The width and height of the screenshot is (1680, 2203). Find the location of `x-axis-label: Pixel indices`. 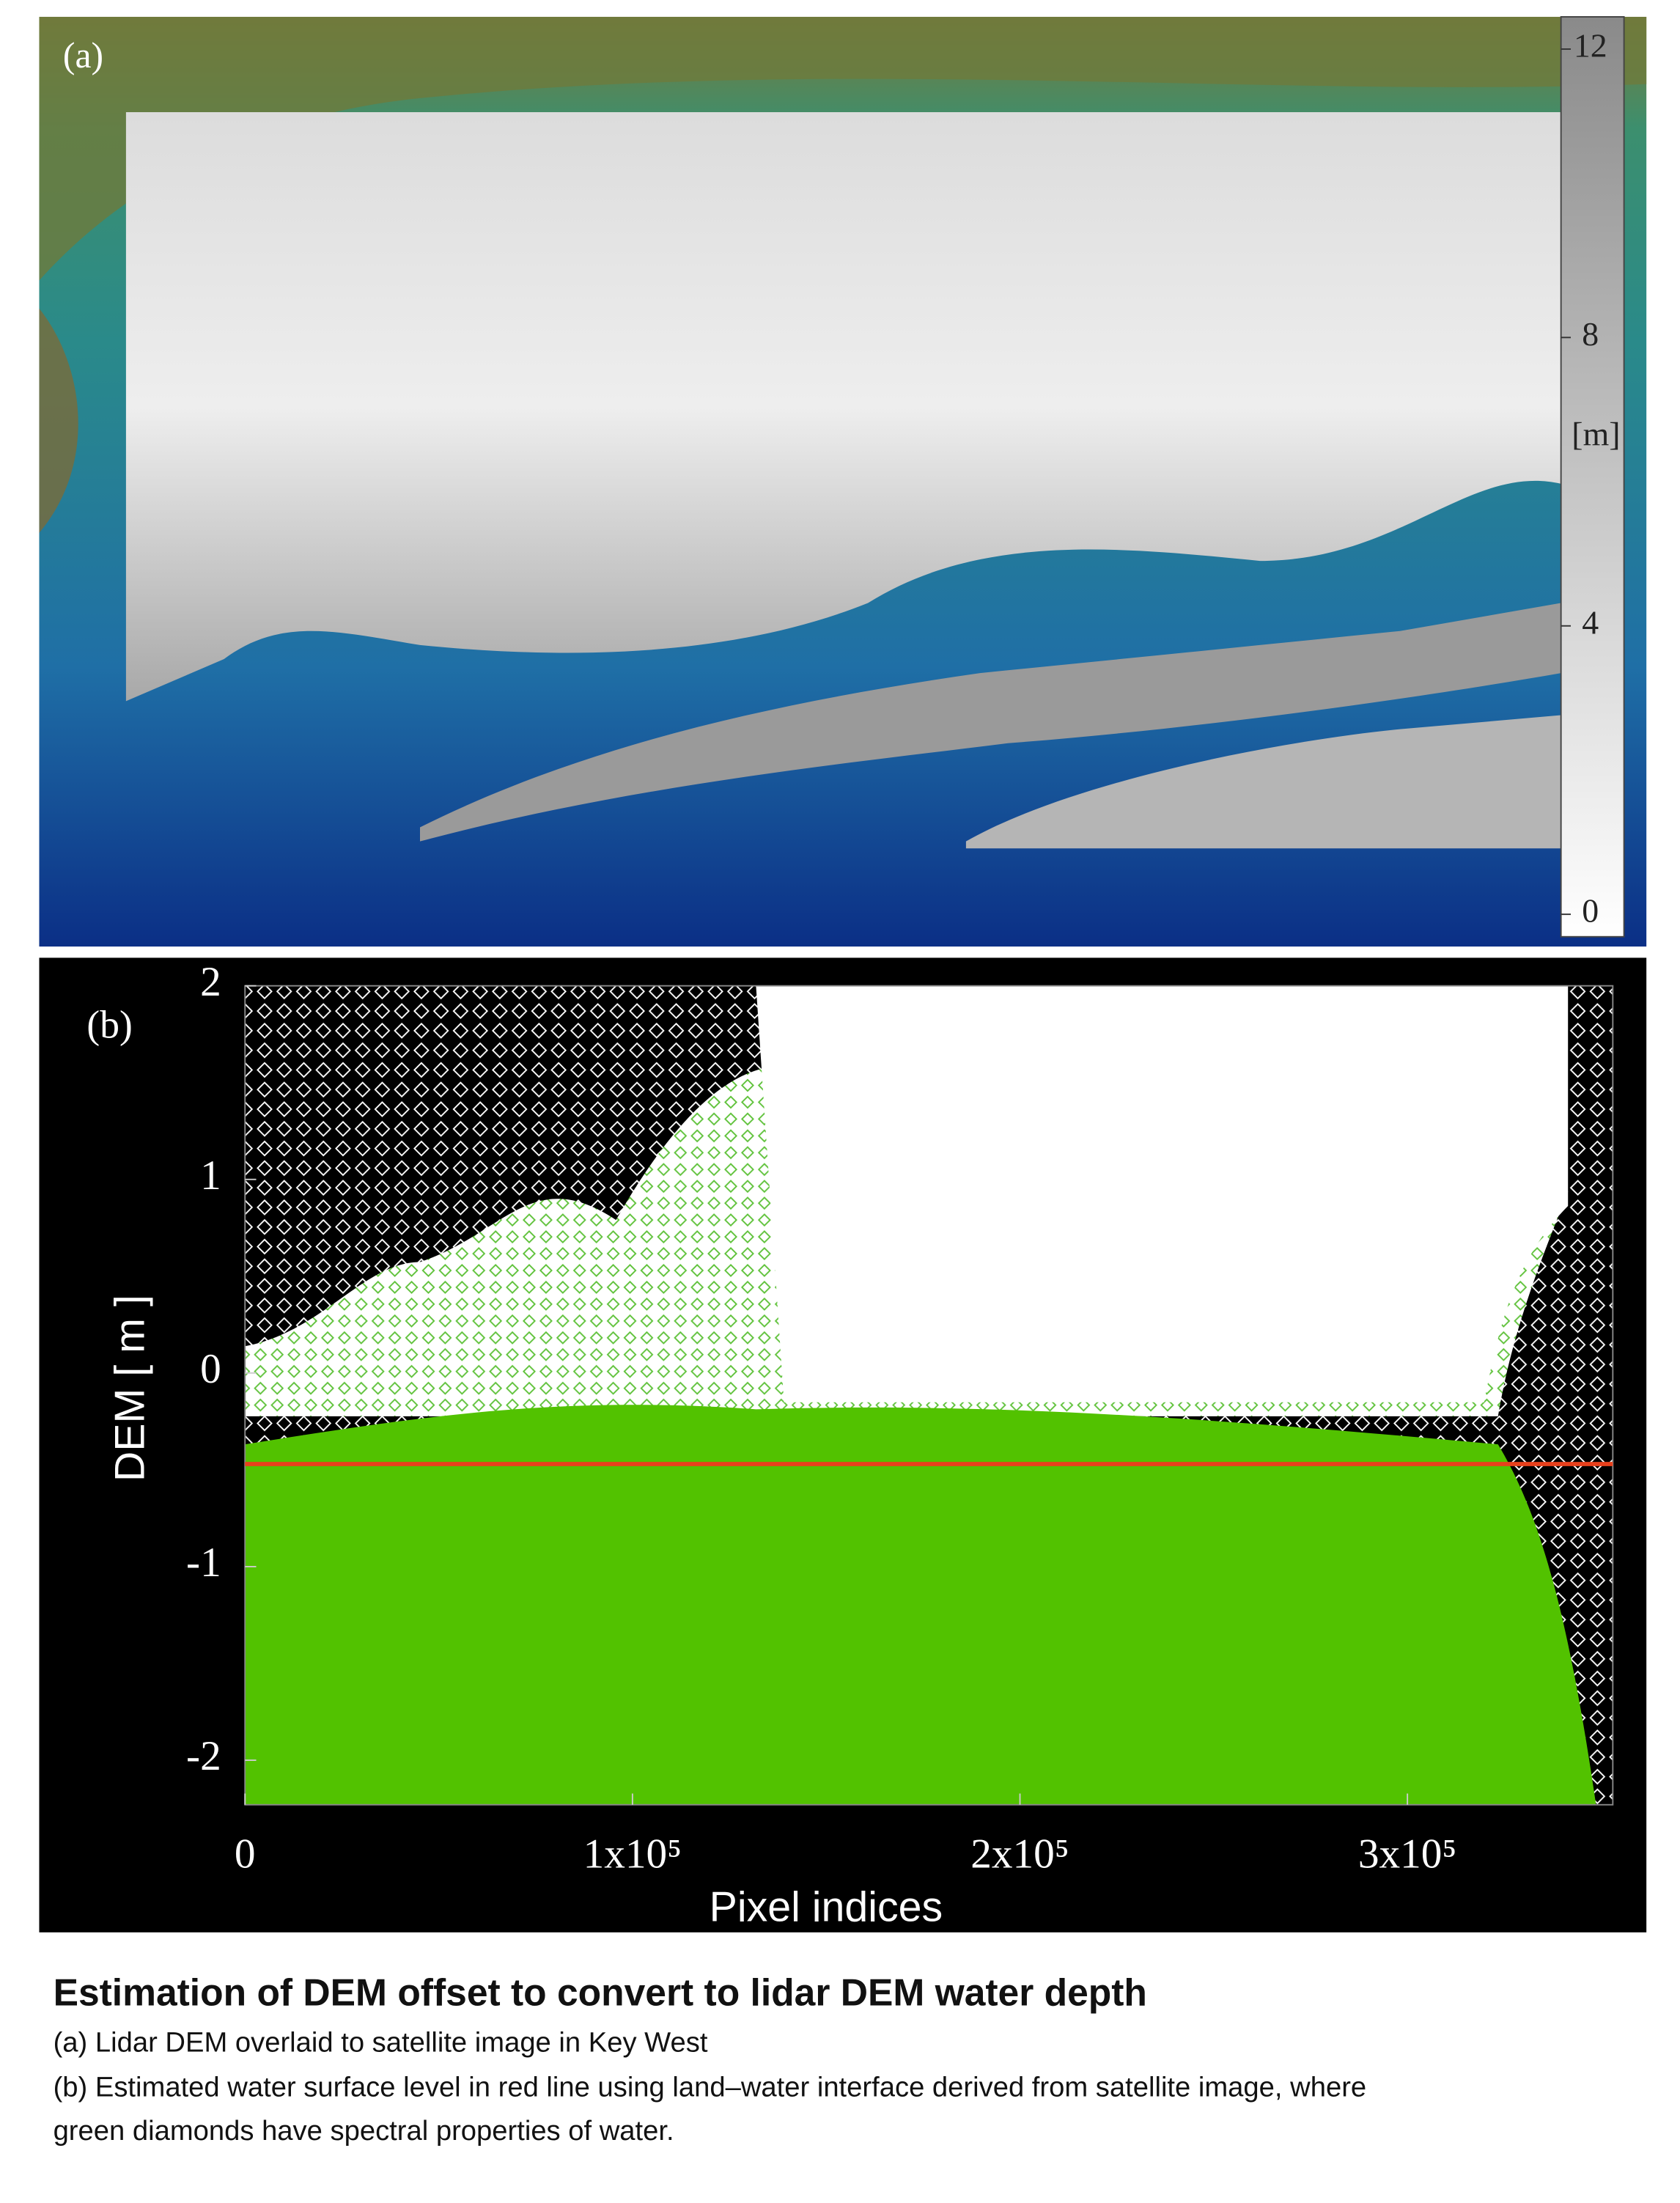

x-axis-label: Pixel indices is located at coordinates (826, 1906).